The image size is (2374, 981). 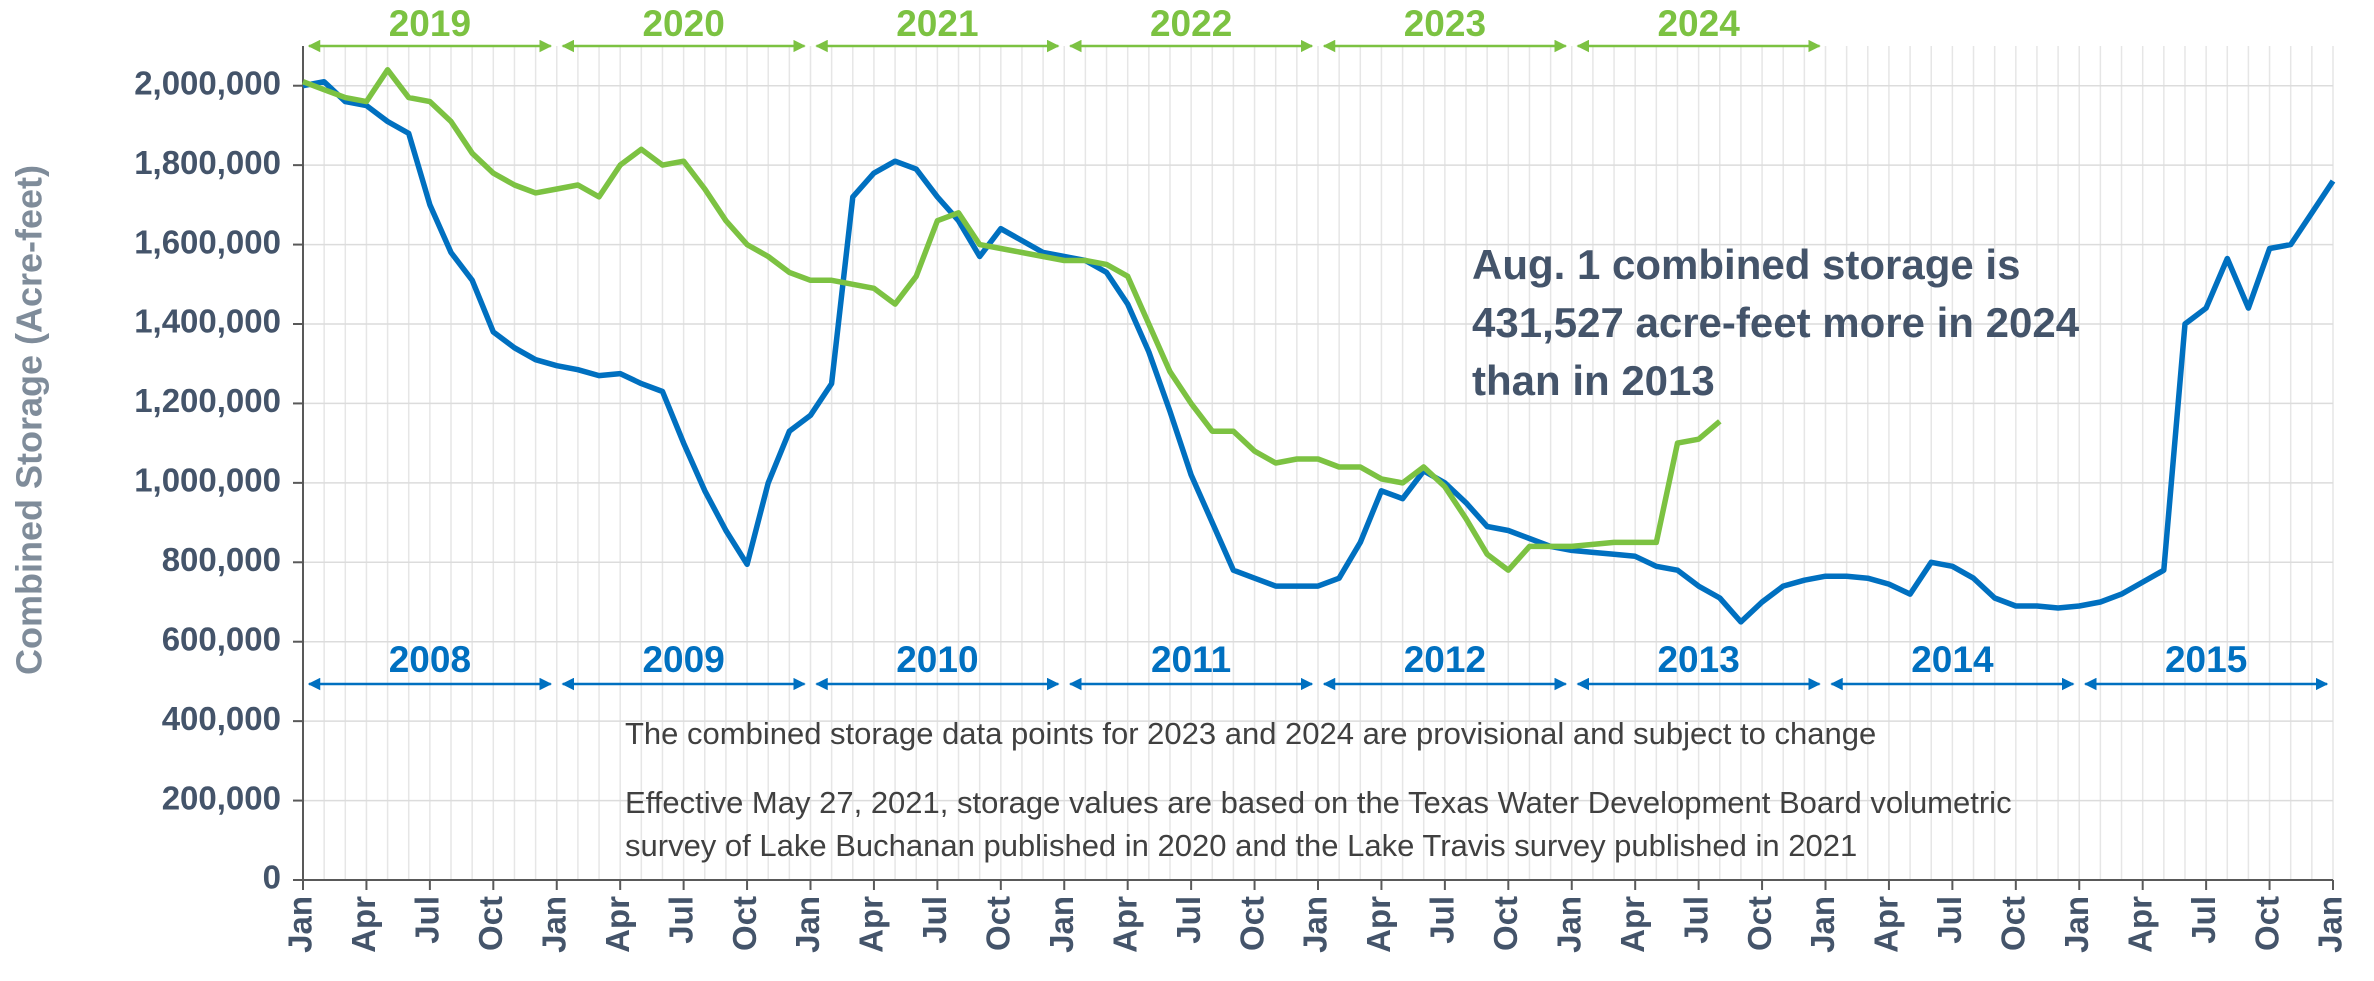 What do you see at coordinates (1952, 659) in the screenshot?
I see `year-label: 2014` at bounding box center [1952, 659].